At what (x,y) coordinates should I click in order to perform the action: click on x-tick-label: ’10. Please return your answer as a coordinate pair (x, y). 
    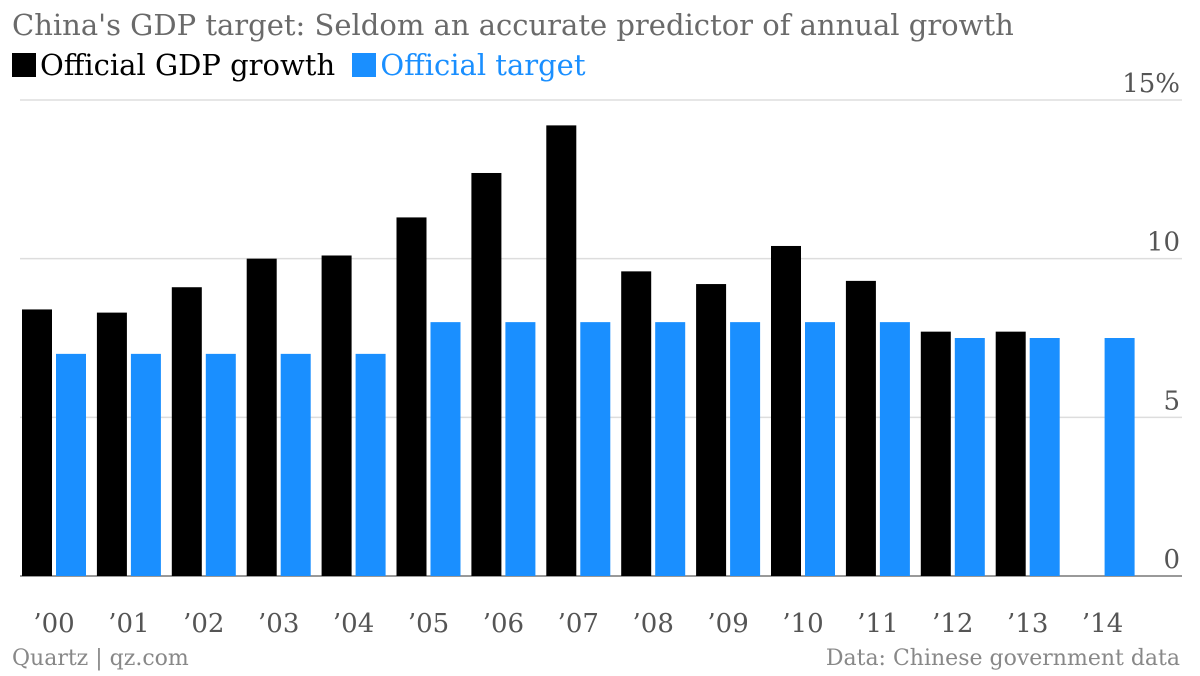
    Looking at the image, I should click on (802, 624).